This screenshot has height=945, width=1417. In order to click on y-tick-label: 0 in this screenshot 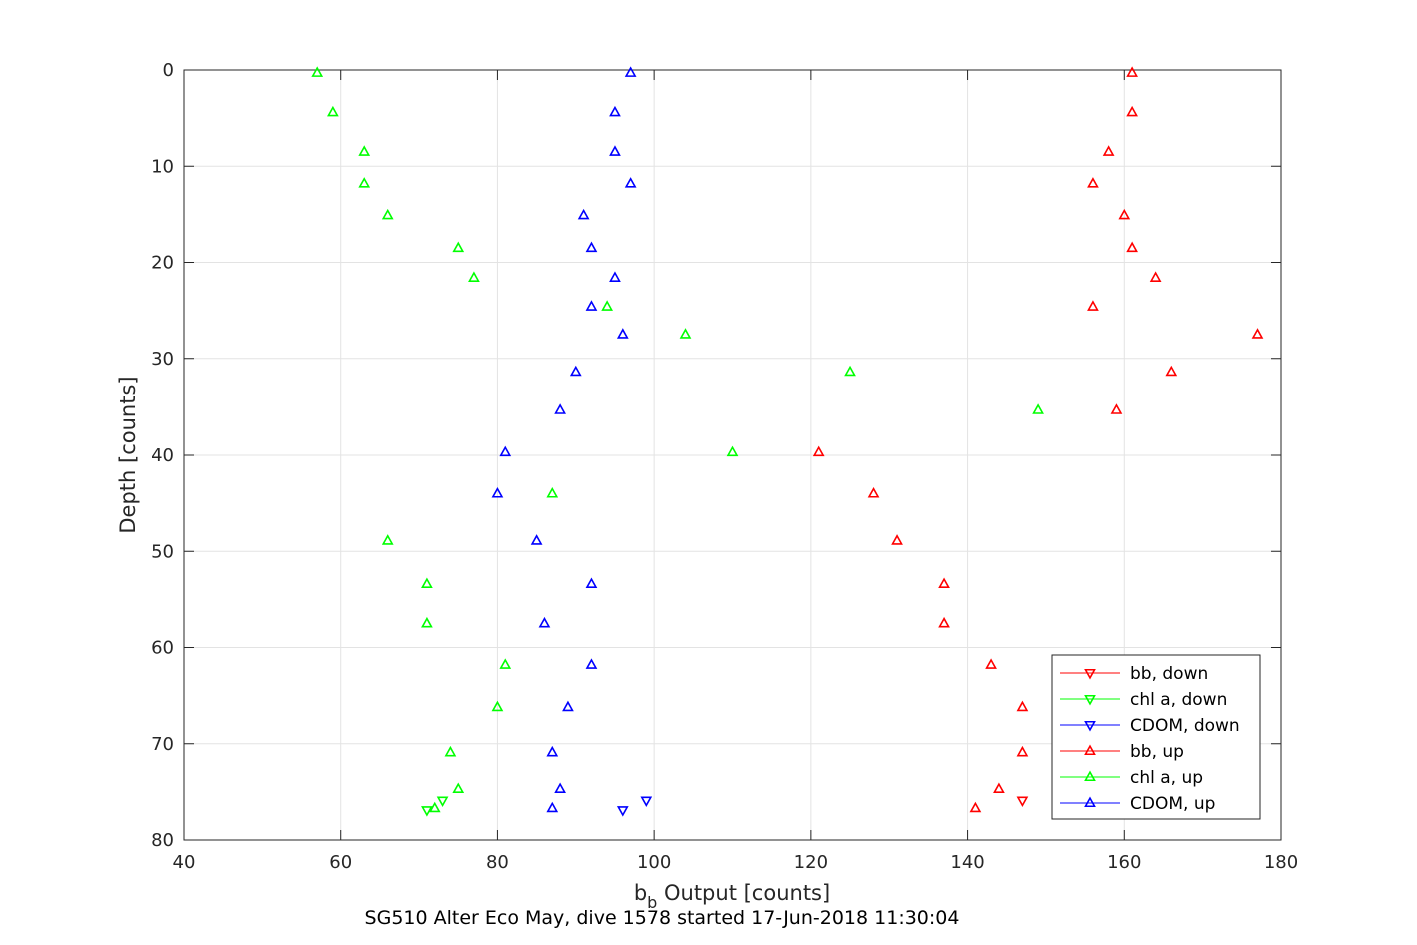, I will do `click(168, 70)`.